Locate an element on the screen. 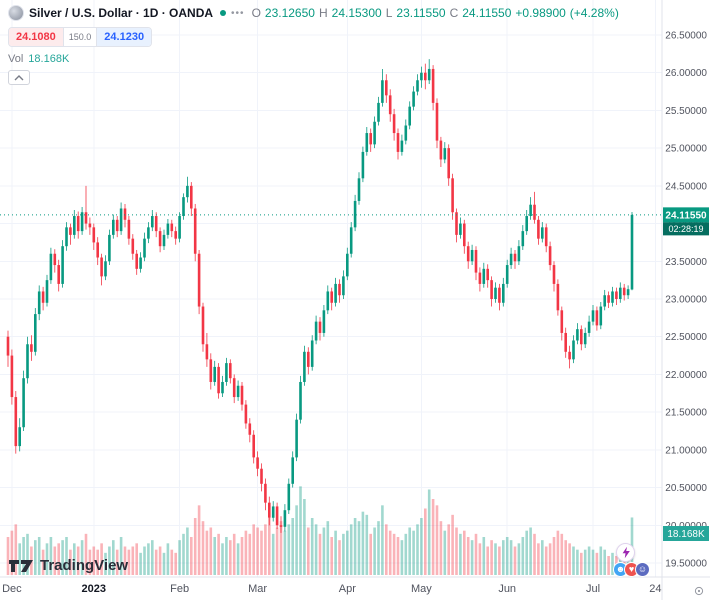 This screenshot has height=600, width=710. svg-text: Jun is located at coordinates (507, 589).